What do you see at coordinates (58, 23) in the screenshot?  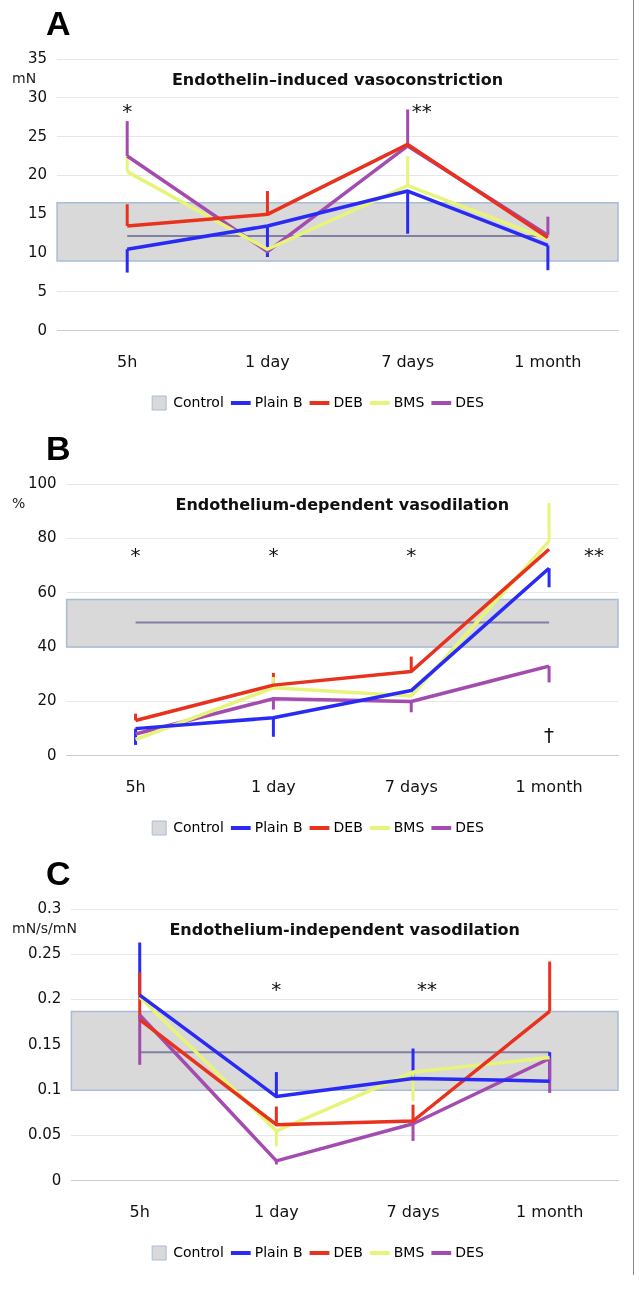 I see `chart-title: A` at bounding box center [58, 23].